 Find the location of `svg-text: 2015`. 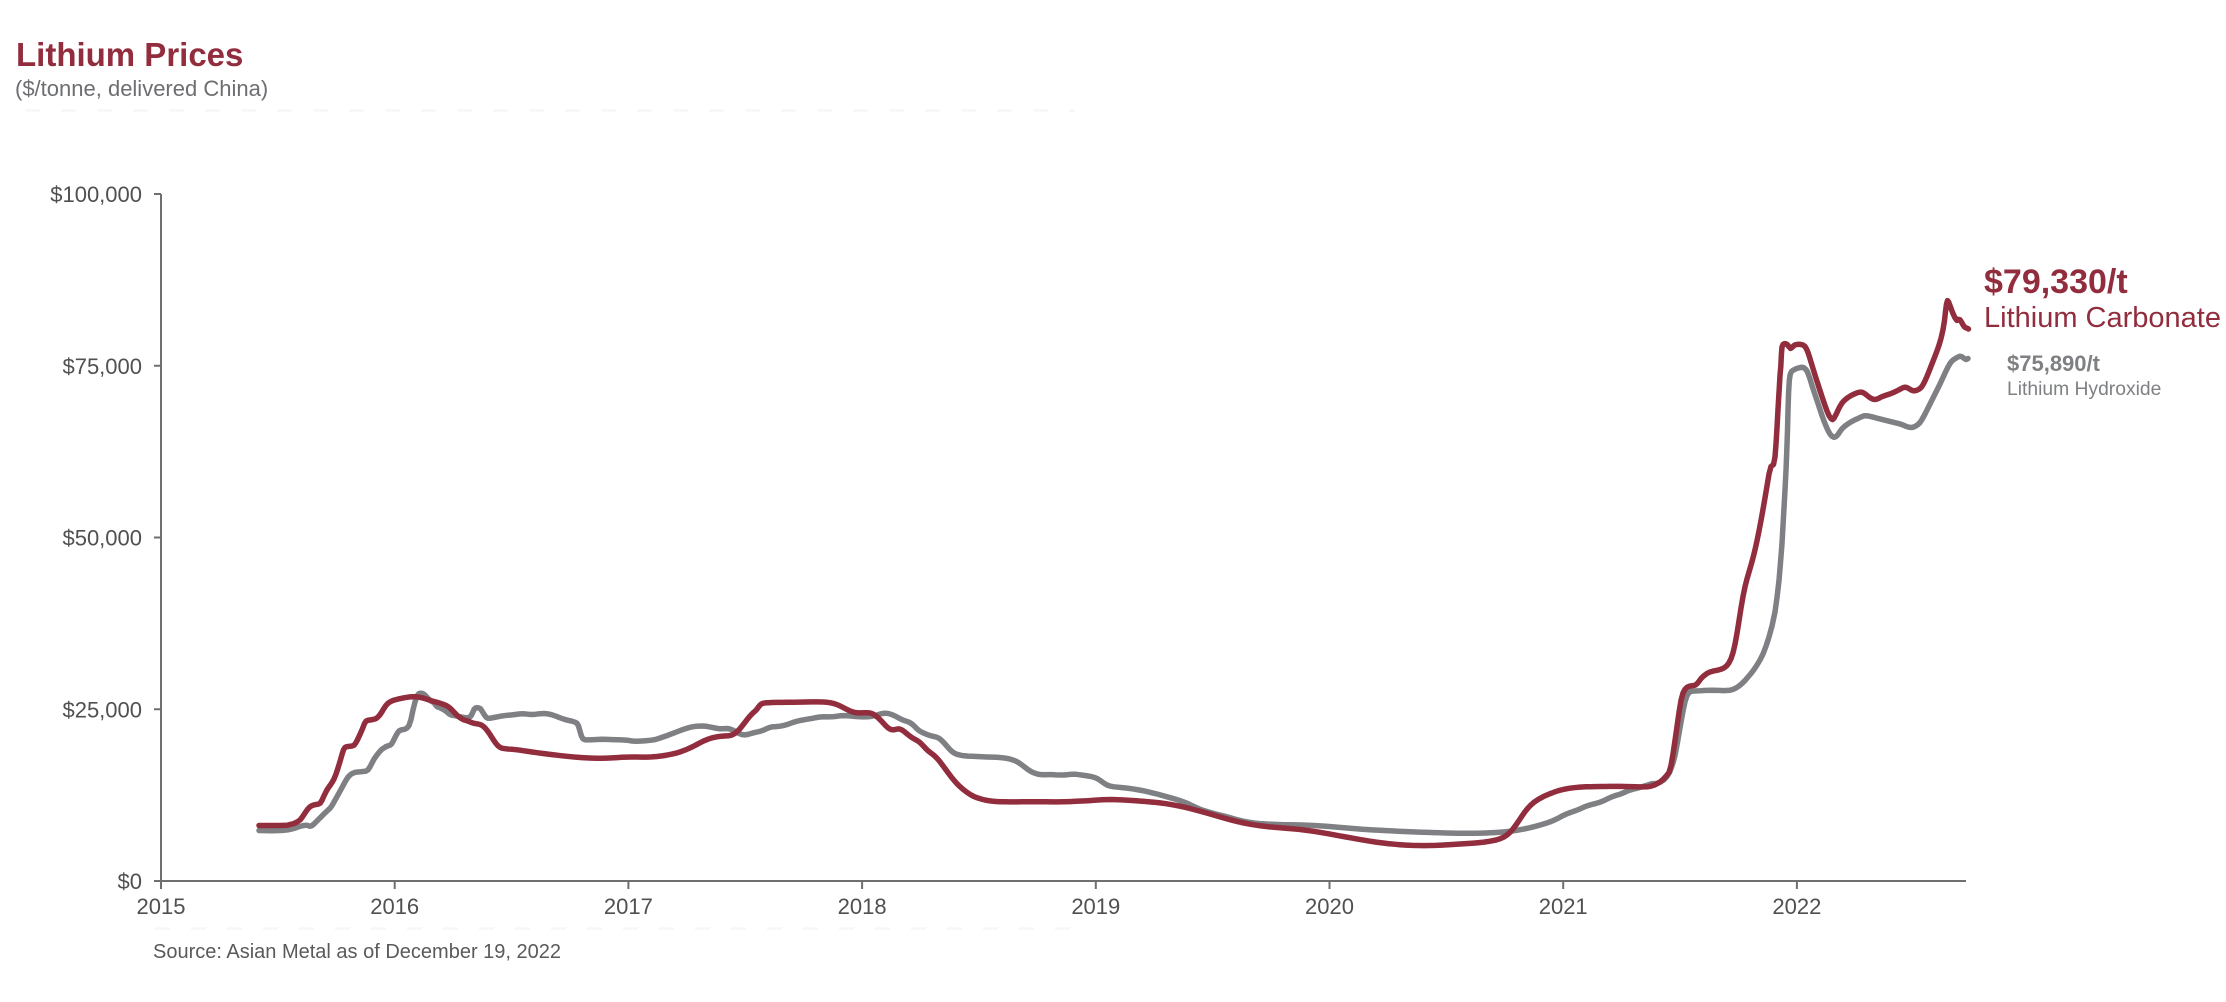

svg-text: 2015 is located at coordinates (161, 906).